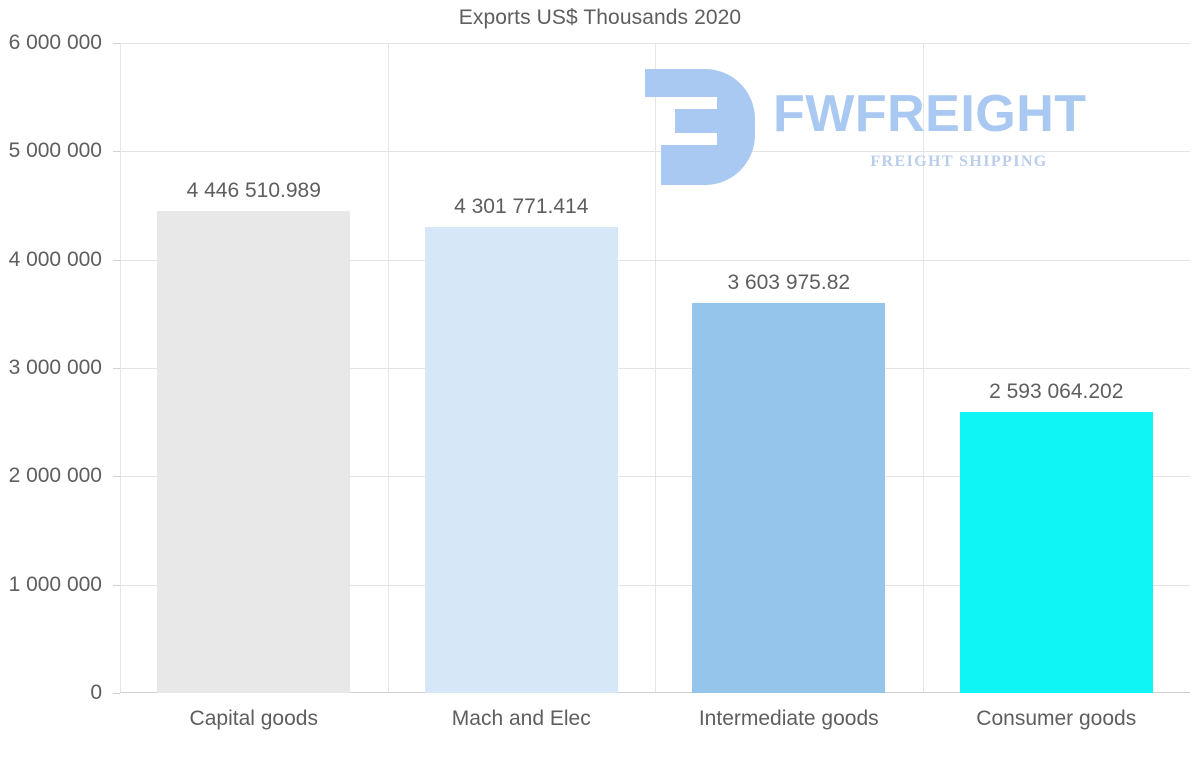 The image size is (1200, 763). I want to click on bar-value-label: 4 301 771.414, so click(521, 206).